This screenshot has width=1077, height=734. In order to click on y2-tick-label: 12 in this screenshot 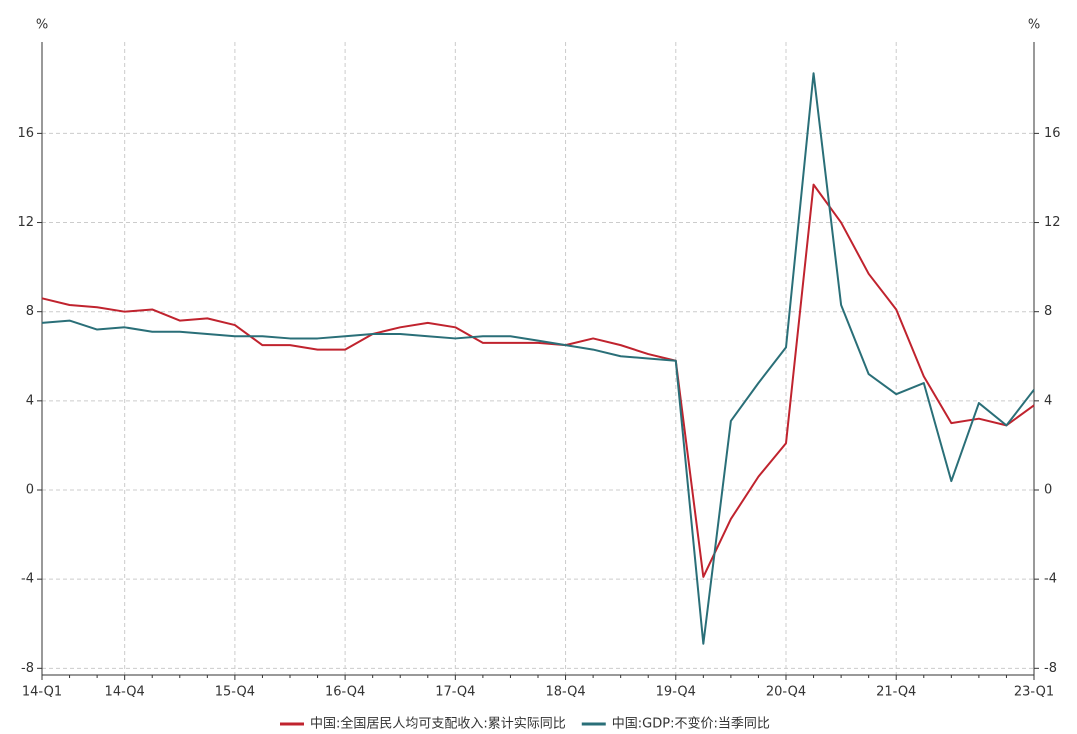, I will do `click(1052, 222)`.